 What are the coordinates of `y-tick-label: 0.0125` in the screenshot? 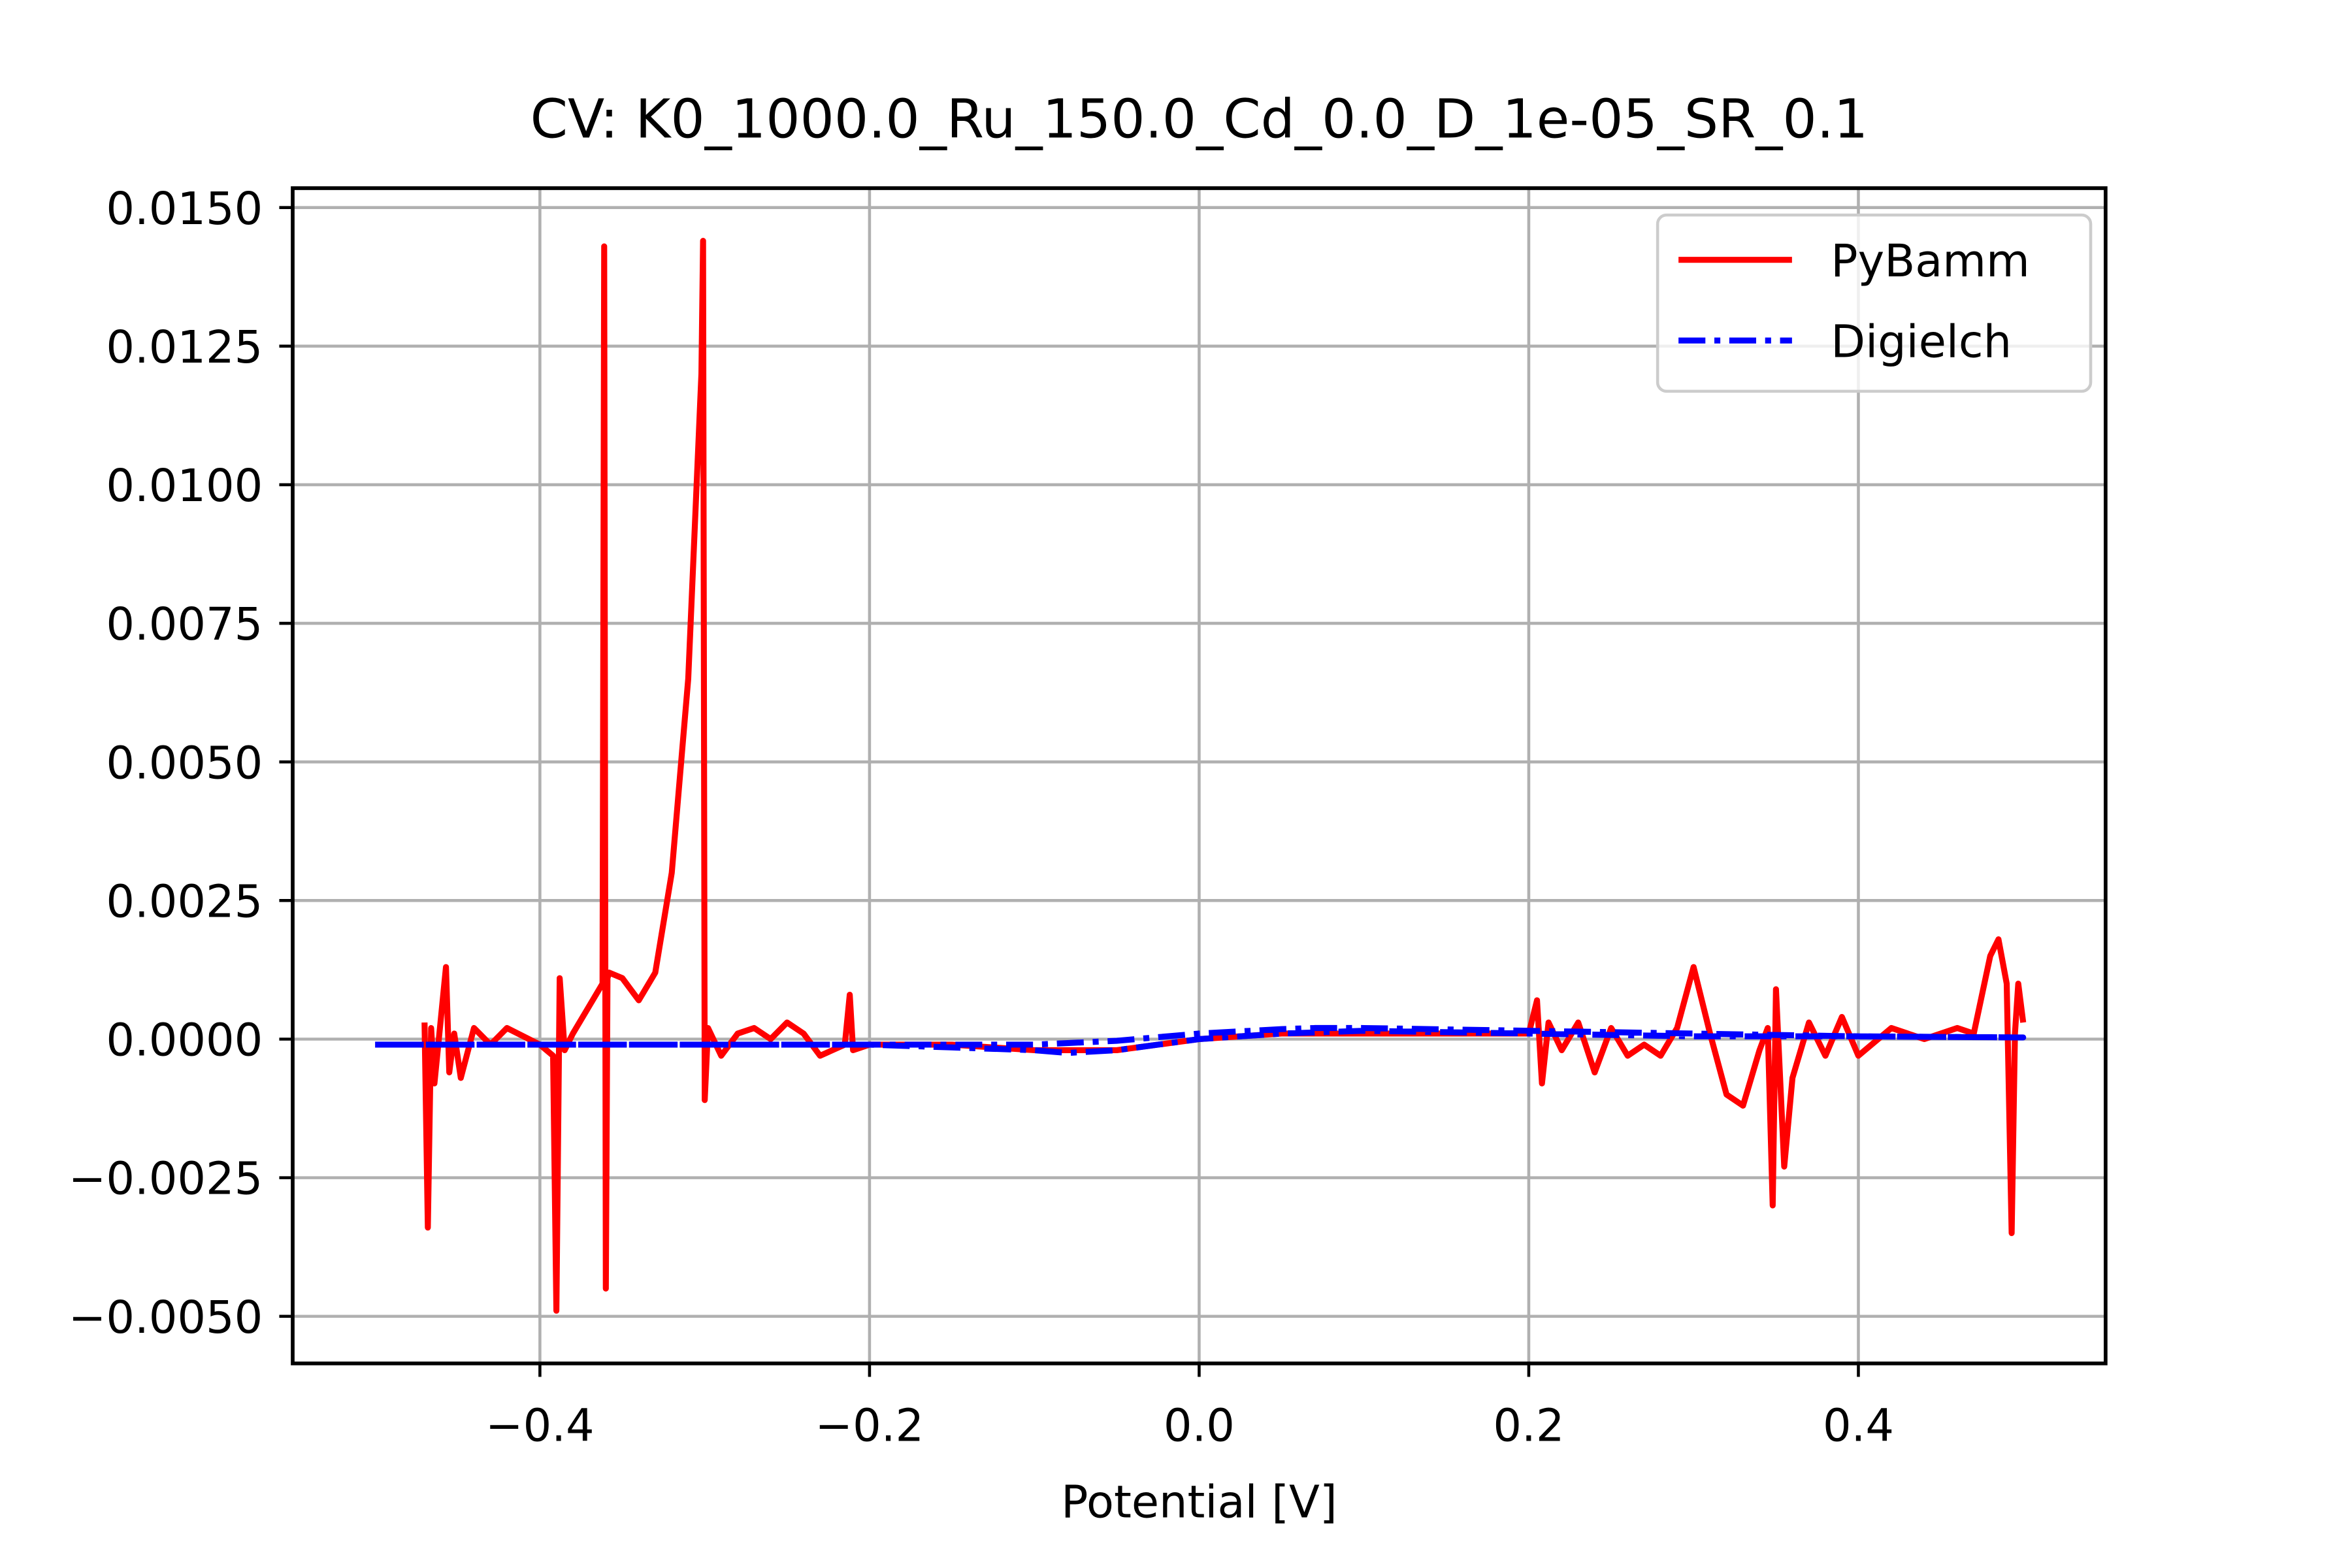 It's located at (184, 347).